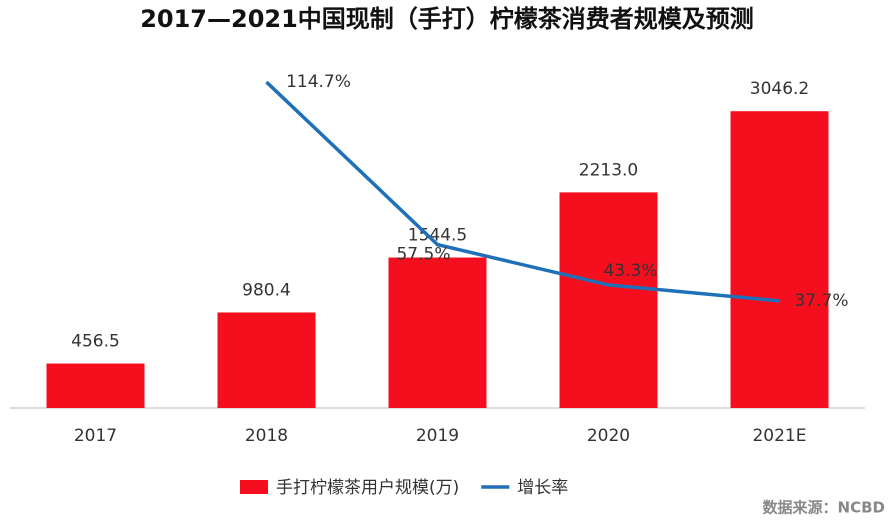 This screenshot has width=895, height=522. What do you see at coordinates (824, 508) in the screenshot?
I see `source: 数据来源：NCBD` at bounding box center [824, 508].